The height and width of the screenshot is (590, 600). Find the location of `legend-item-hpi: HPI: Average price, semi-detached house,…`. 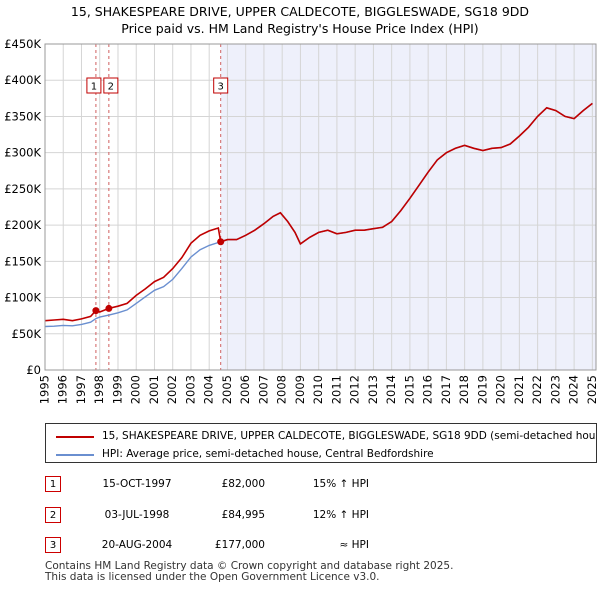

legend-item-hpi: HPI: Average price, semi-detached house,… is located at coordinates (321, 454).